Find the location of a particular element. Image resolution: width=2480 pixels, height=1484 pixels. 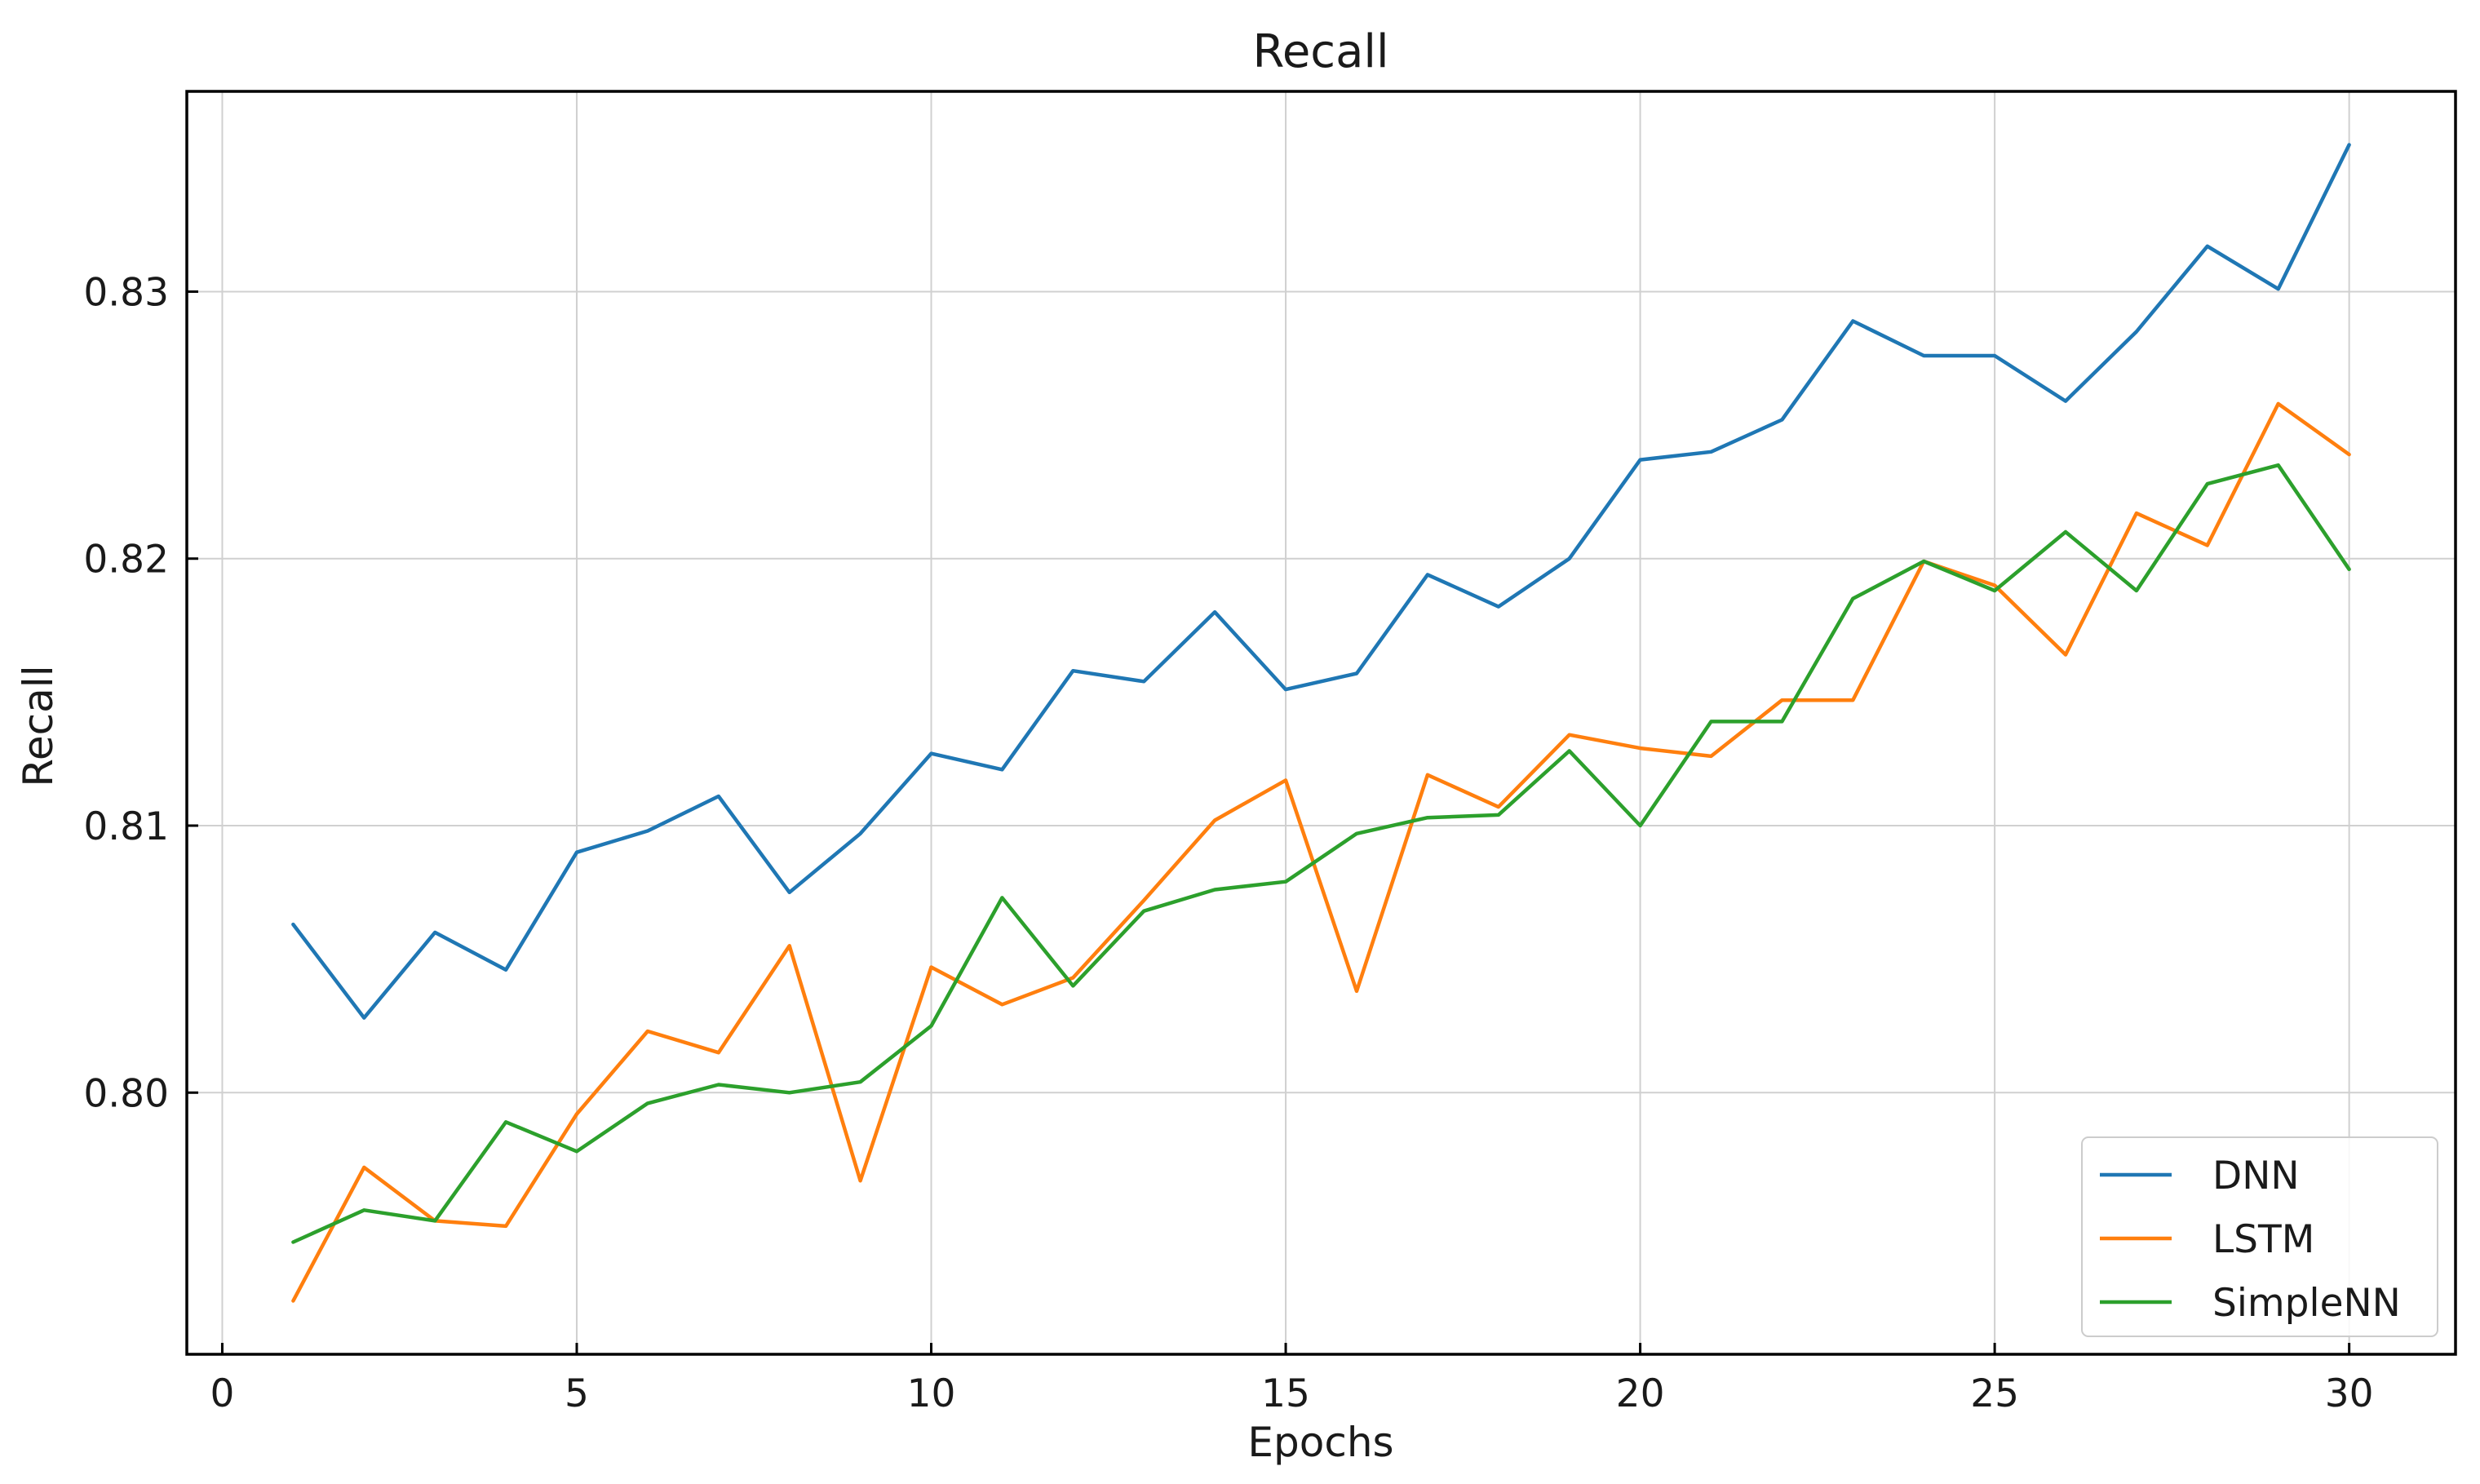

x-tick-label: 15 is located at coordinates (1285, 1393).